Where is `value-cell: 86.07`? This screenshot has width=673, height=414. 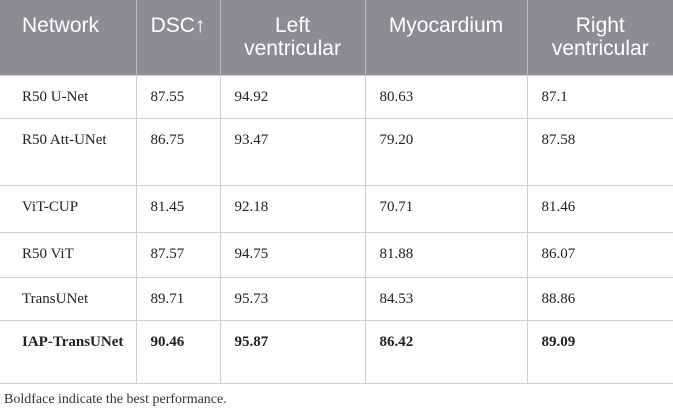
value-cell: 86.07 is located at coordinates (599, 254).